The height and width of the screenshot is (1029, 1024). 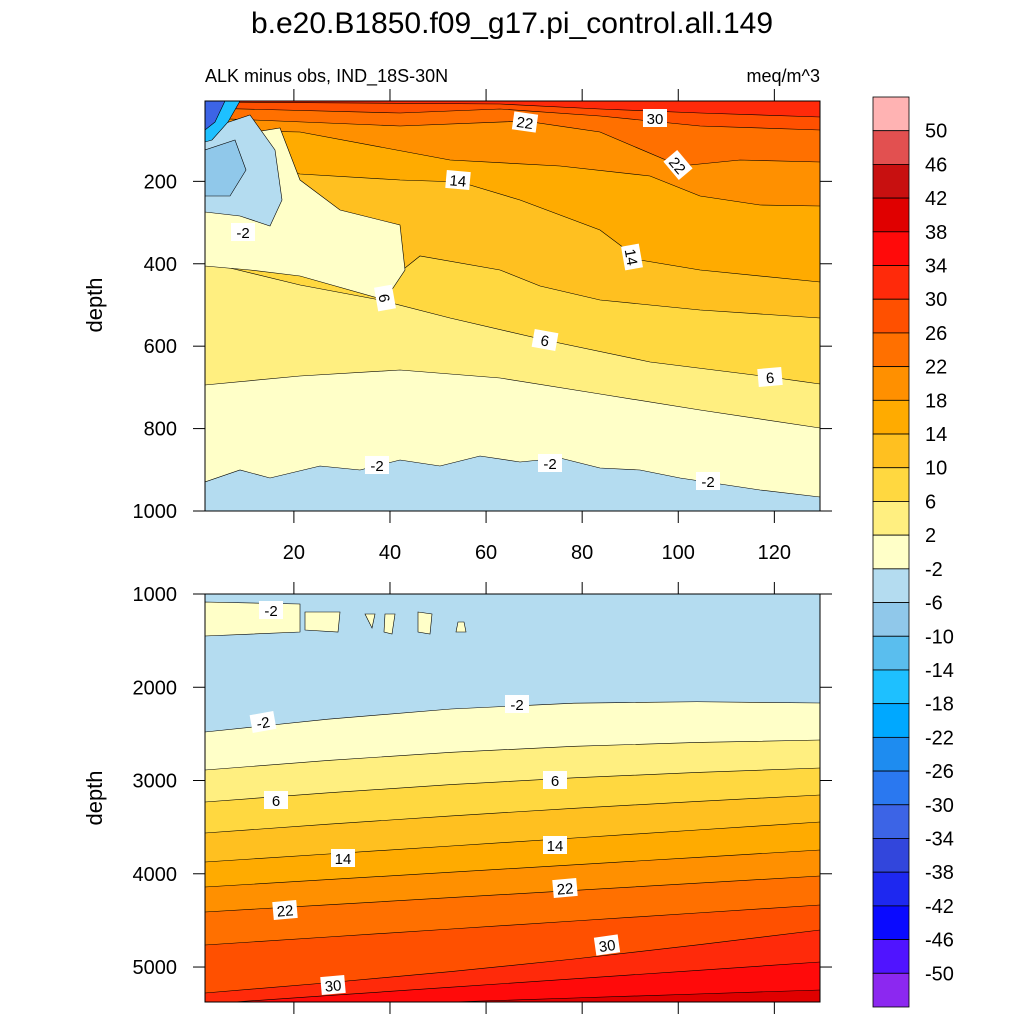 I want to click on colorbar-label: -2, so click(x=934, y=570).